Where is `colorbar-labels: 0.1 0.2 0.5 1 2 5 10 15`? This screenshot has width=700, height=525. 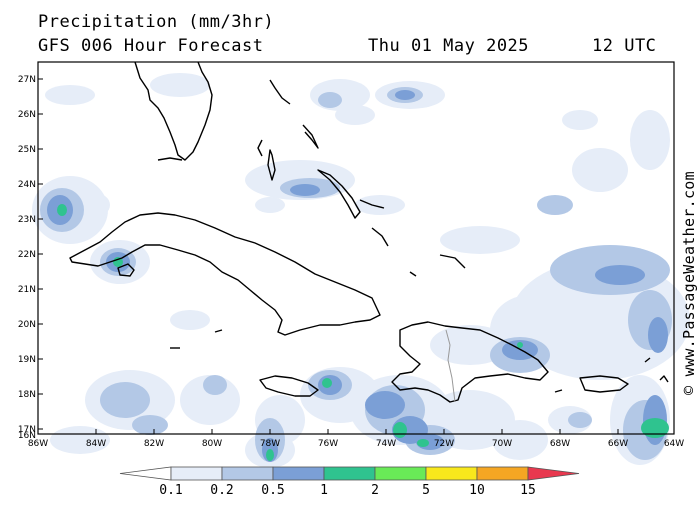 colorbar-labels: 0.1 0.2 0.5 1 2 5 10 15 is located at coordinates (347, 490).